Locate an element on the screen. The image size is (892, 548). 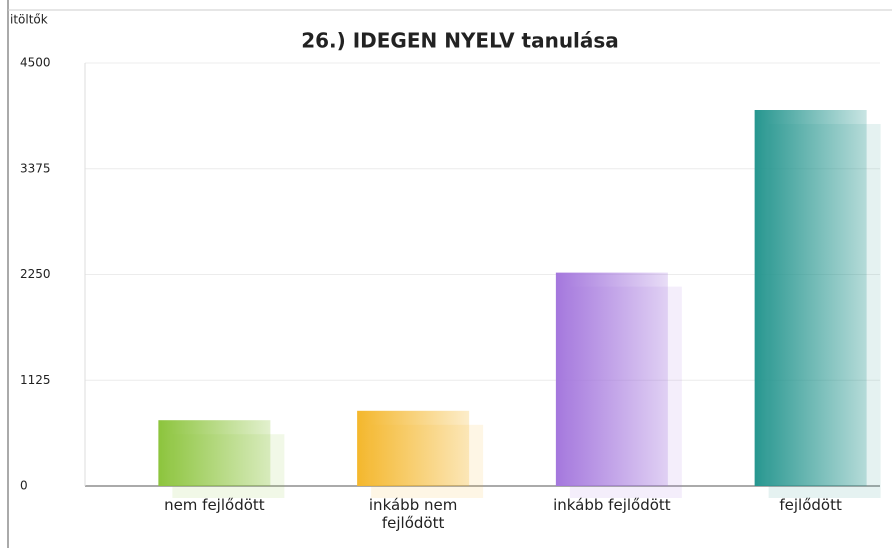
x-tick-label: nem fejlődött is located at coordinates (214, 505).